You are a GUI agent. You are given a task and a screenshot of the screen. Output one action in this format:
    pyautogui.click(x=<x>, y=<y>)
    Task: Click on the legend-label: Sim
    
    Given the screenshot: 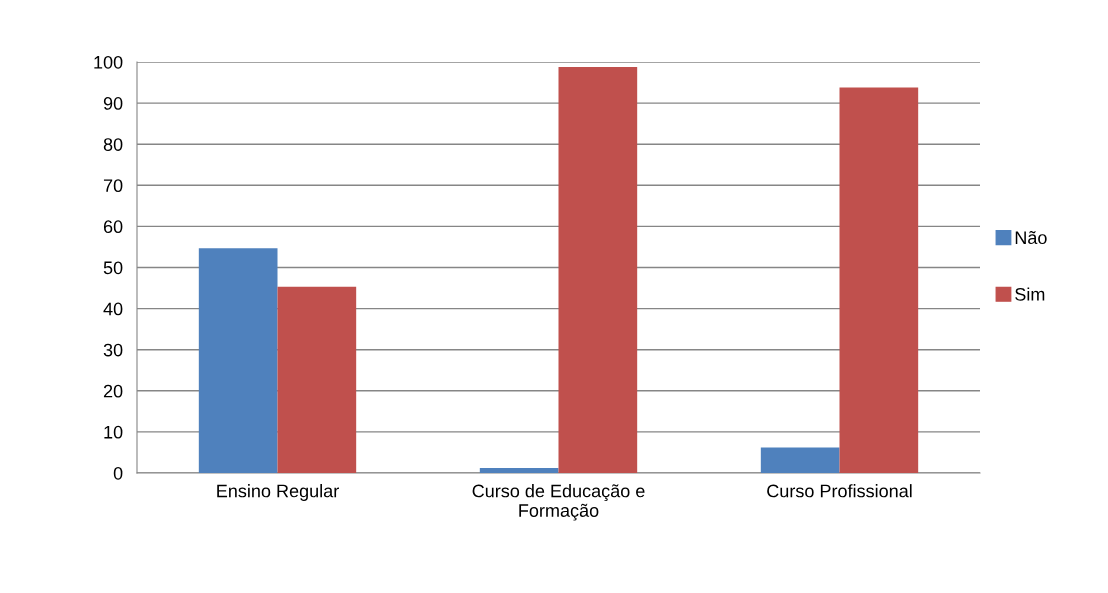 What is the action you would take?
    pyautogui.click(x=1030, y=294)
    